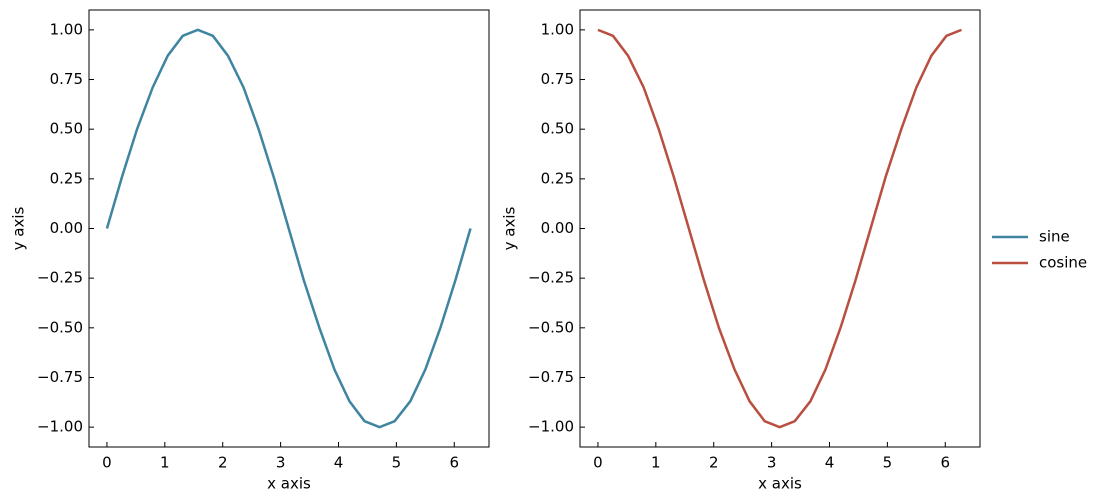 The height and width of the screenshot is (503, 1107). I want to click on legend-label: sine, so click(1054, 237).